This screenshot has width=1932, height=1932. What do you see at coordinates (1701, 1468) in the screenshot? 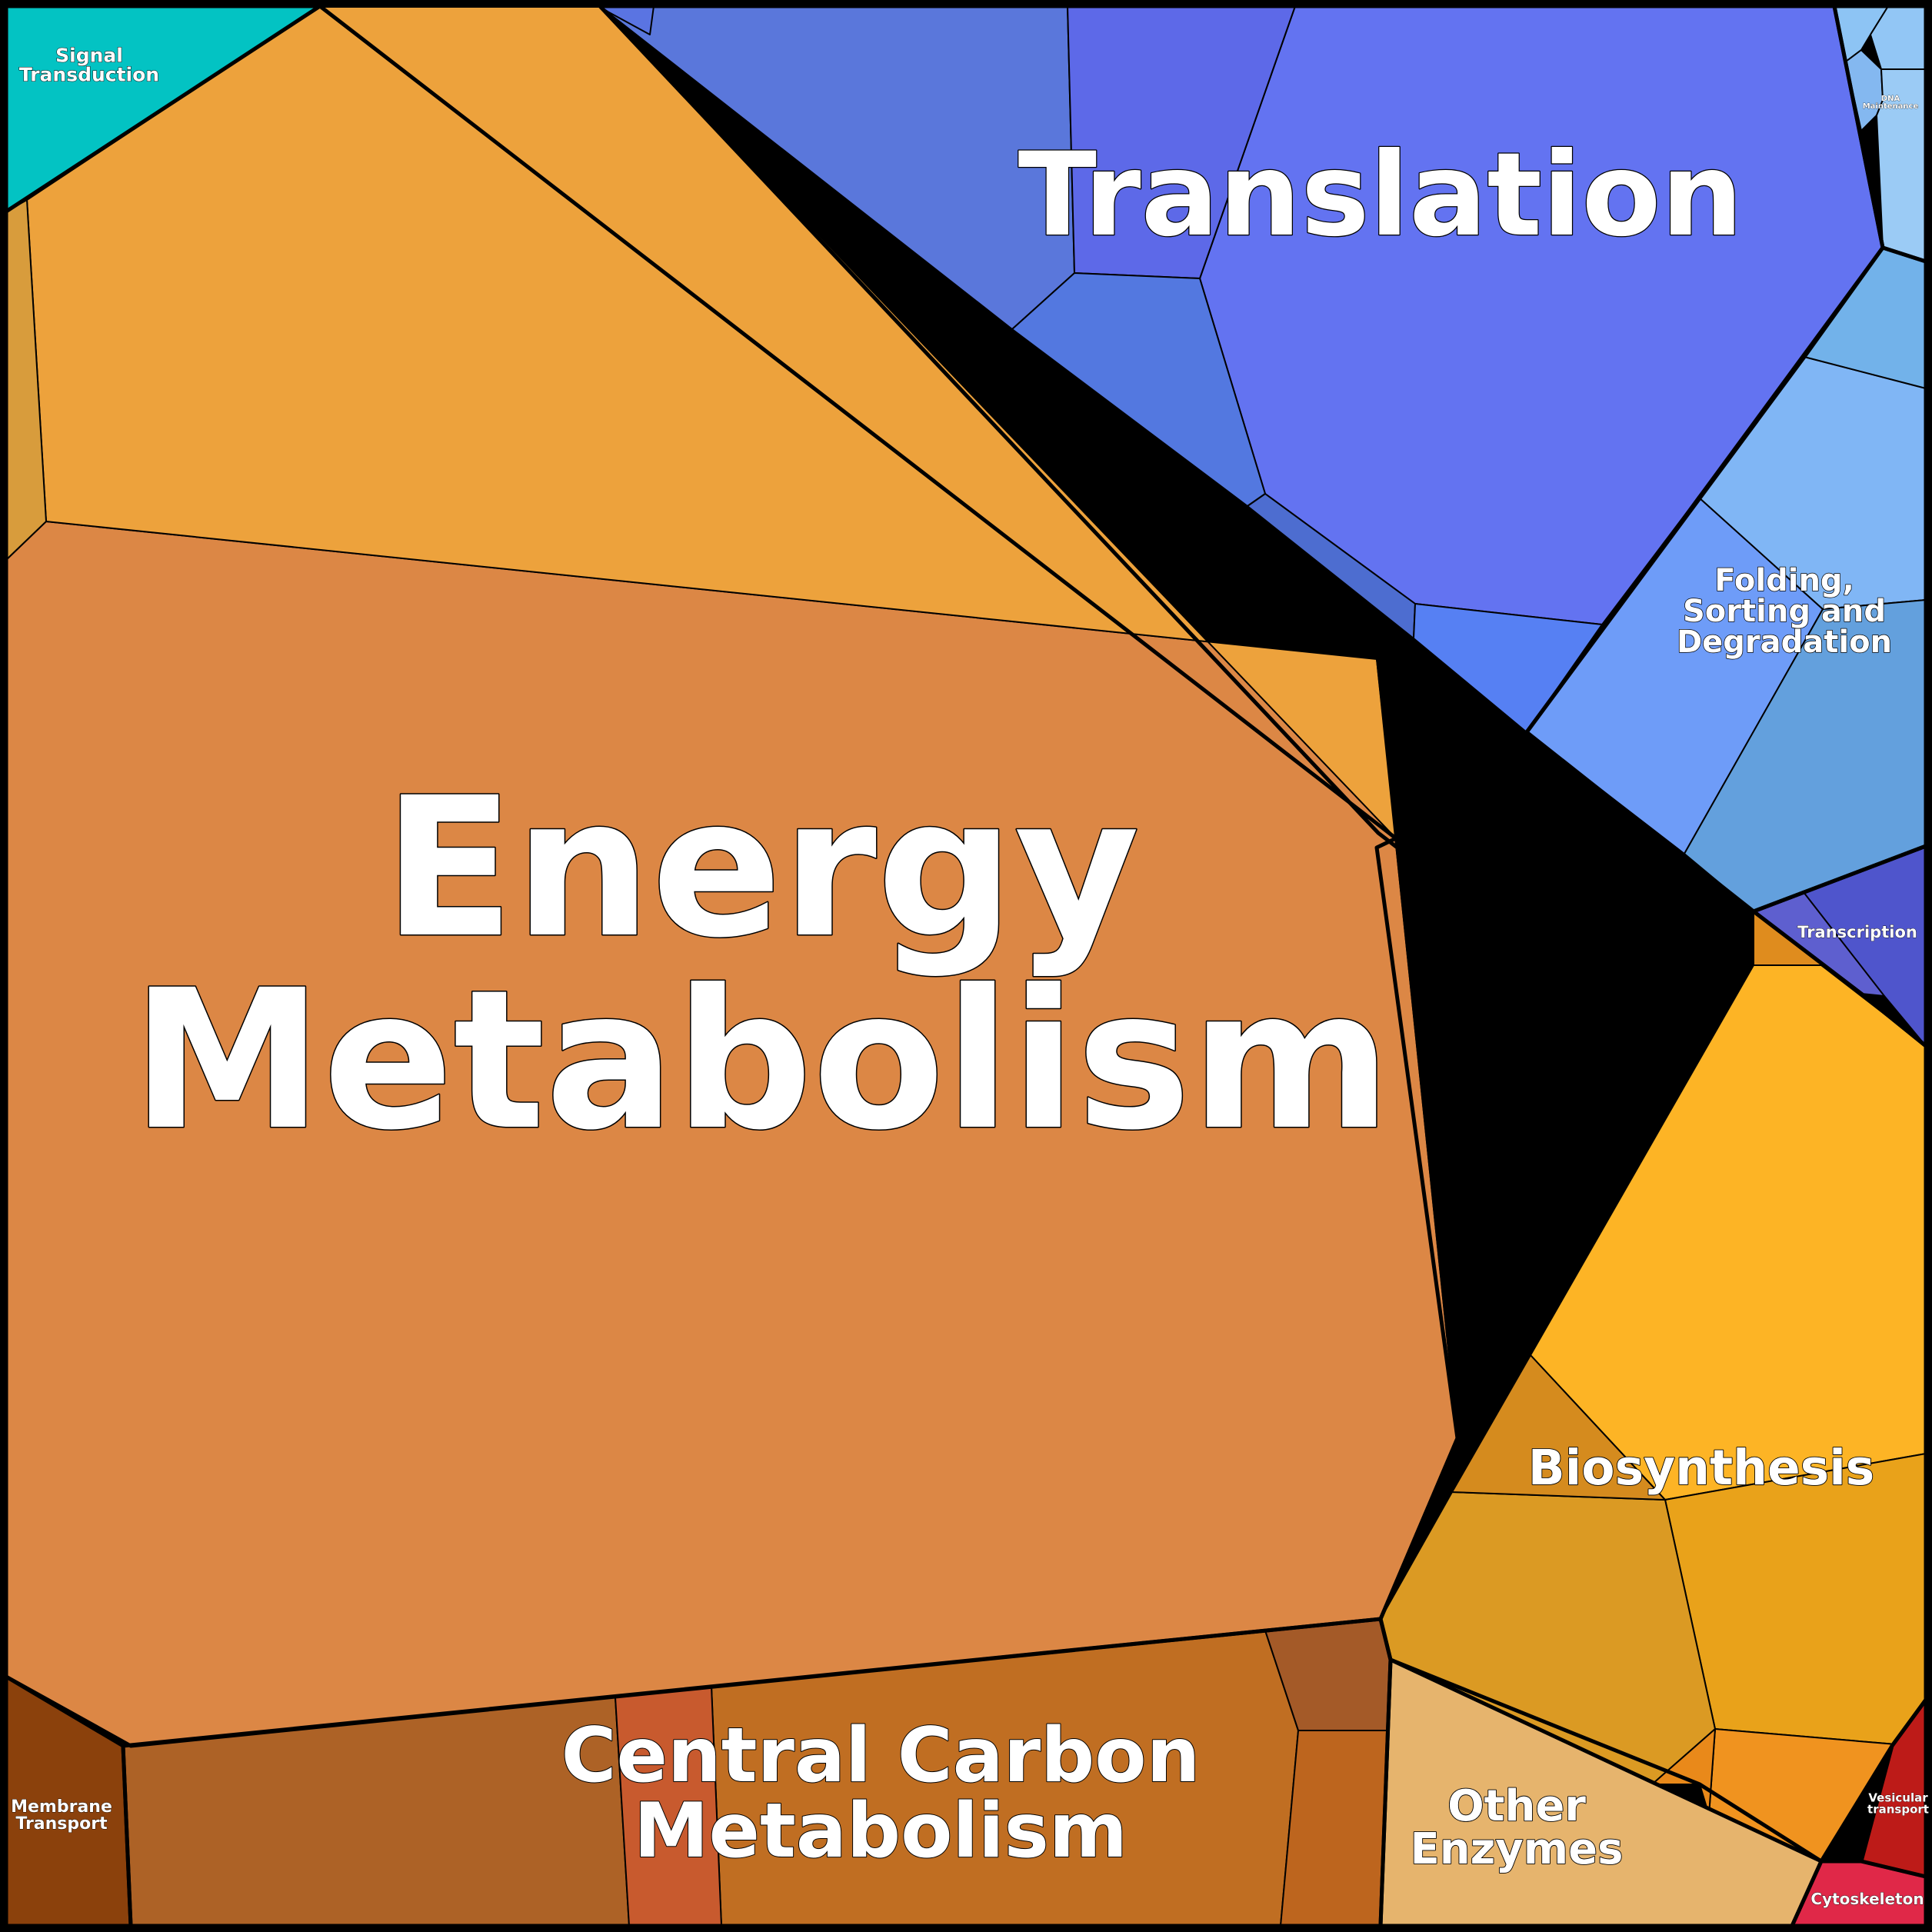
I see `group-label-biosynthesis: Biosynthesis` at bounding box center [1701, 1468].